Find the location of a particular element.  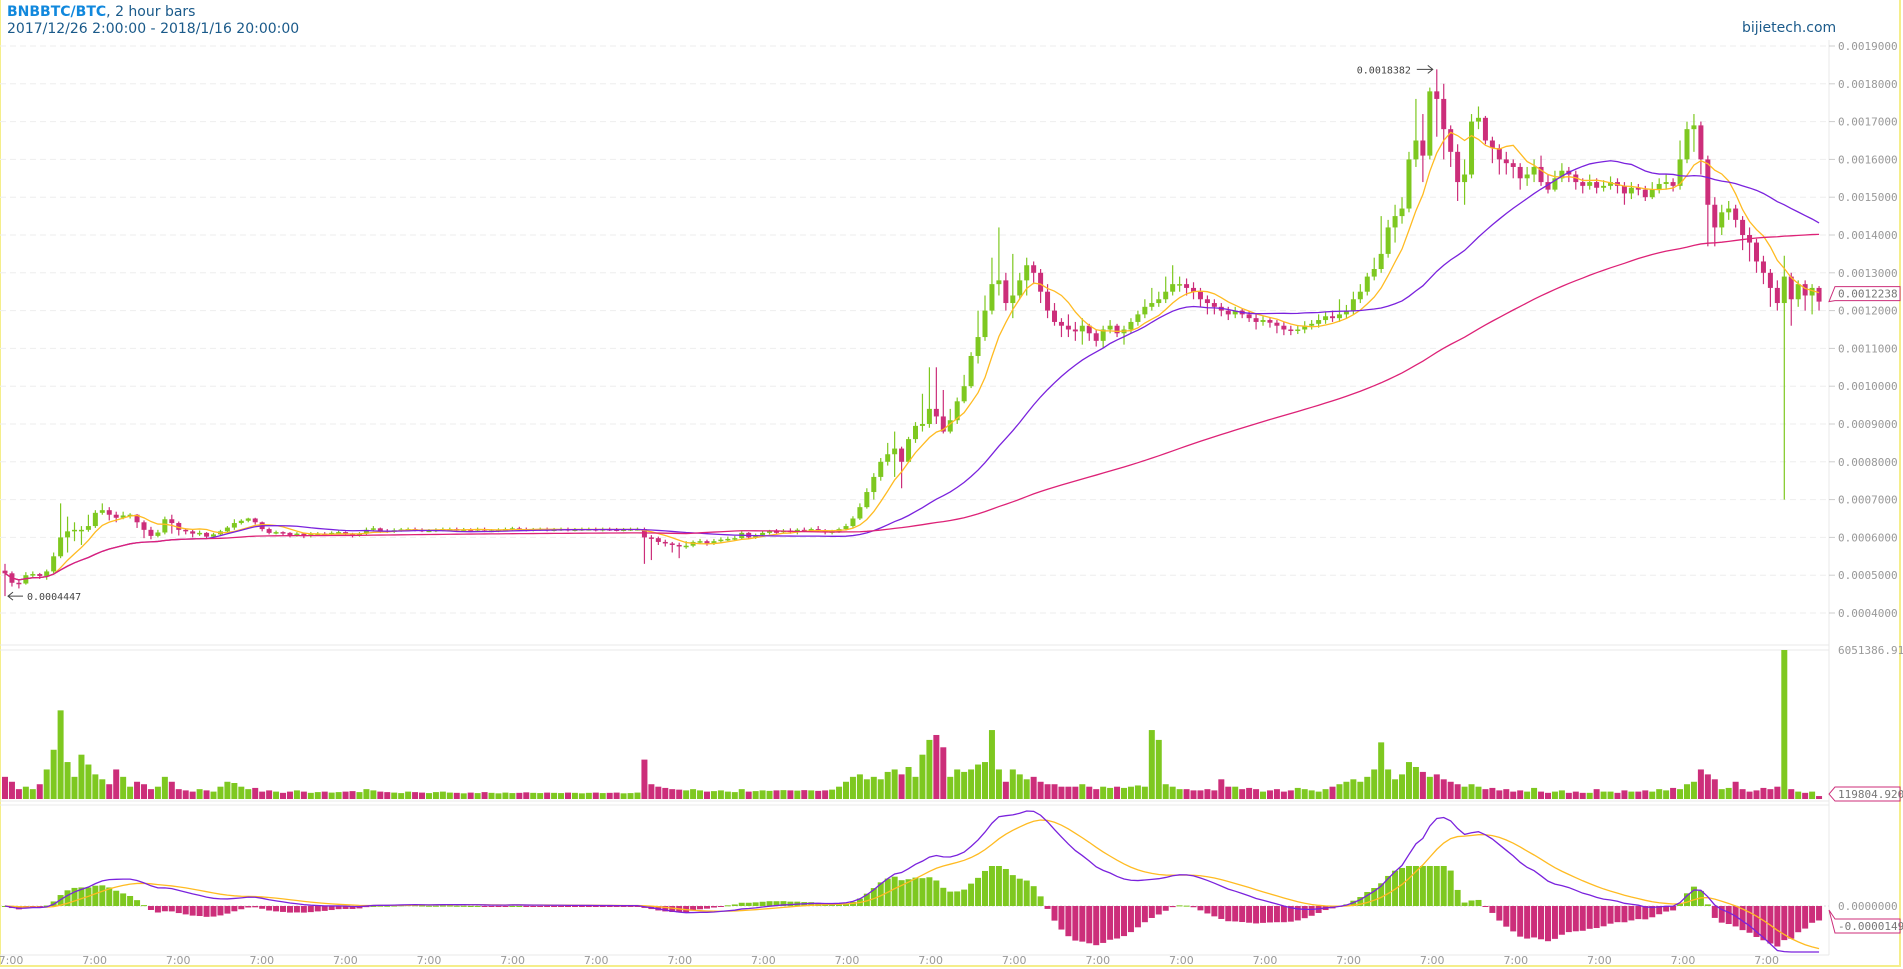

last-volume-tag is located at coordinates (1864, 794).